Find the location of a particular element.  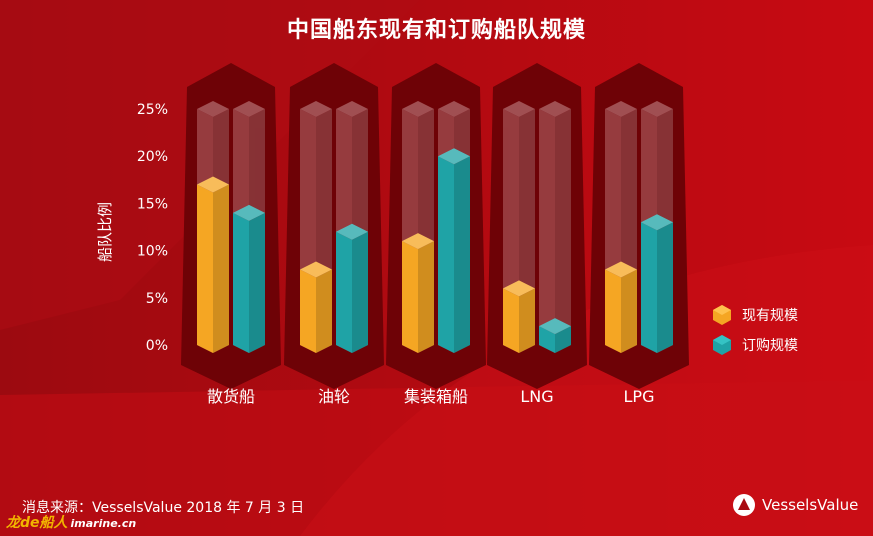

chart-title: 中国船东现有和订购船队规模 is located at coordinates (436, 30).